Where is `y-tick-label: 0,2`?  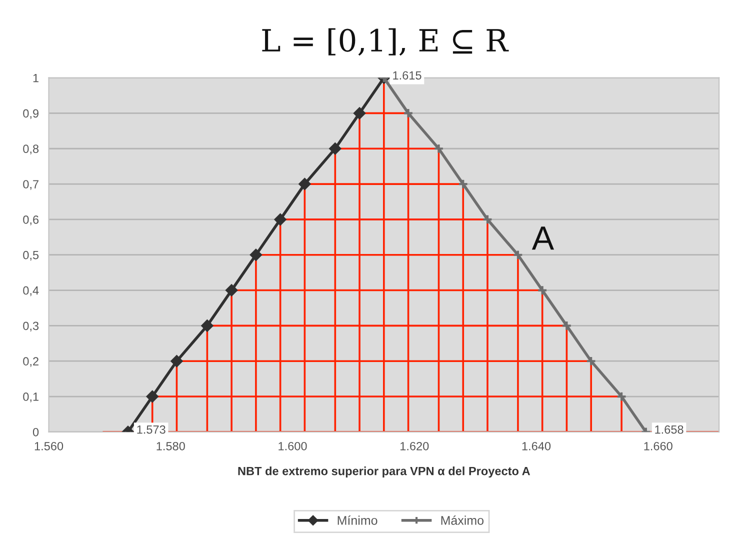
y-tick-label: 0,2 is located at coordinates (30, 362).